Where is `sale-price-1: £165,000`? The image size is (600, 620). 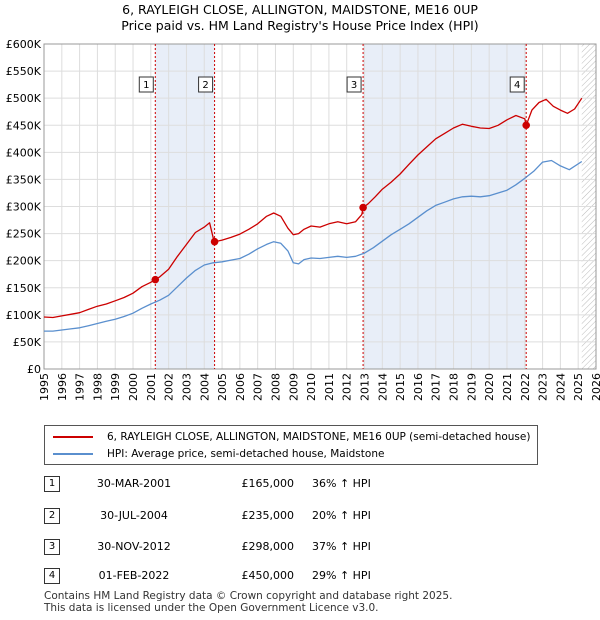 sale-price-1: £165,000 is located at coordinates (268, 483).